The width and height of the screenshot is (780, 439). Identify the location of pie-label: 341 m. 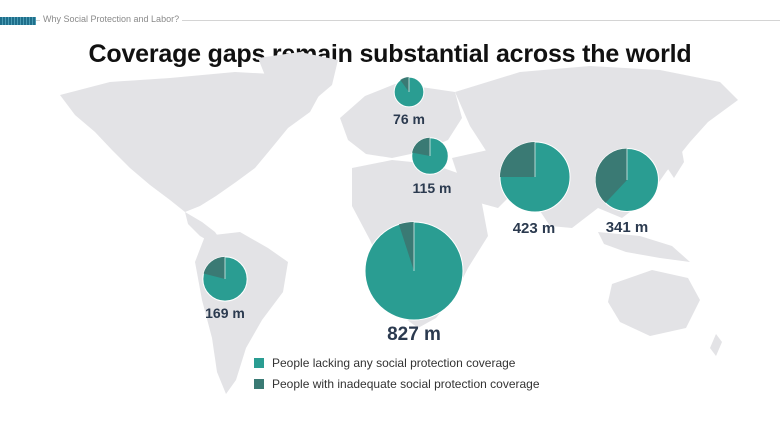
(627, 227).